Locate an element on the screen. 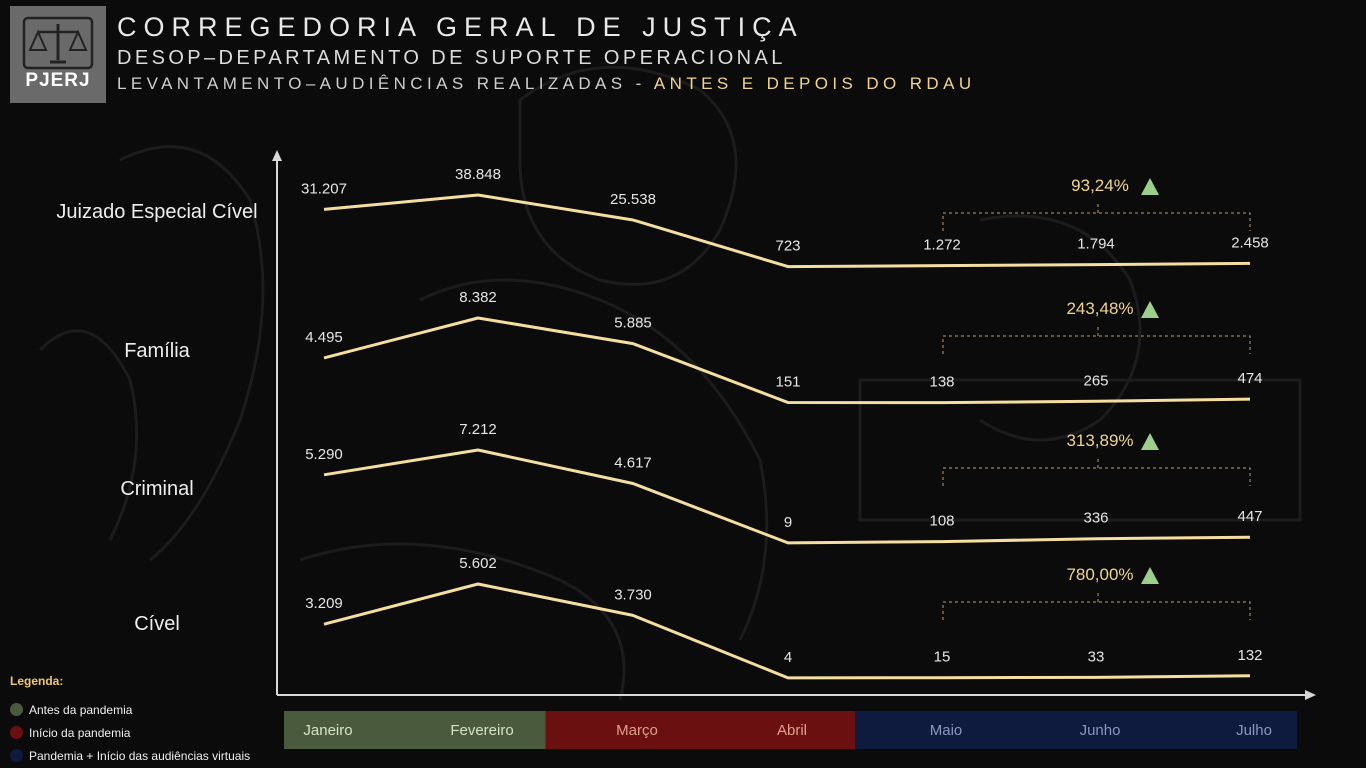 The image size is (1366, 768). data-label: 9 is located at coordinates (788, 522).